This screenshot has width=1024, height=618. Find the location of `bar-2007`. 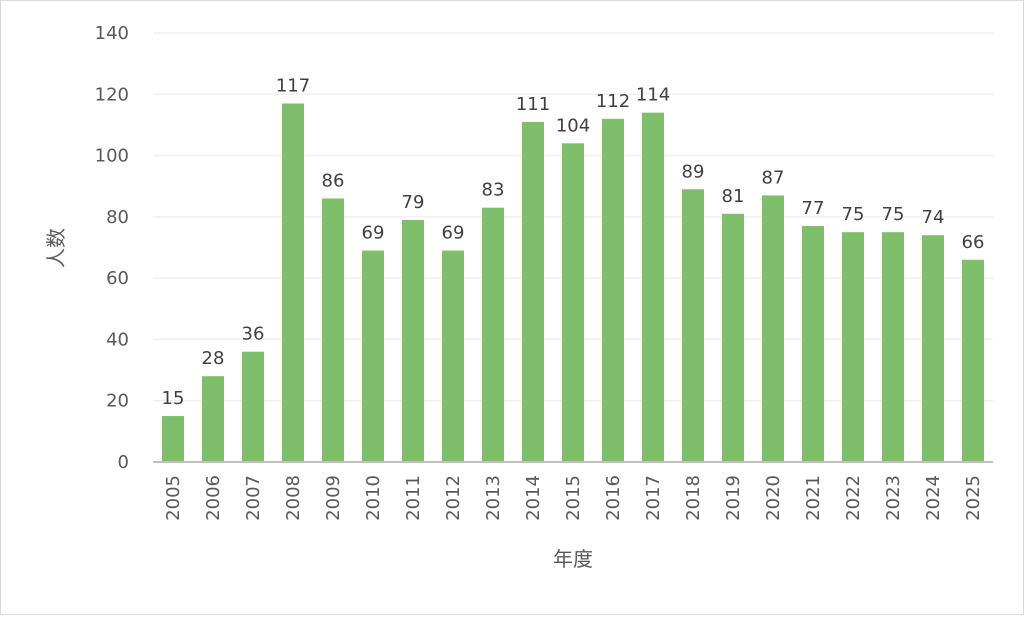

bar-2007 is located at coordinates (253, 406).